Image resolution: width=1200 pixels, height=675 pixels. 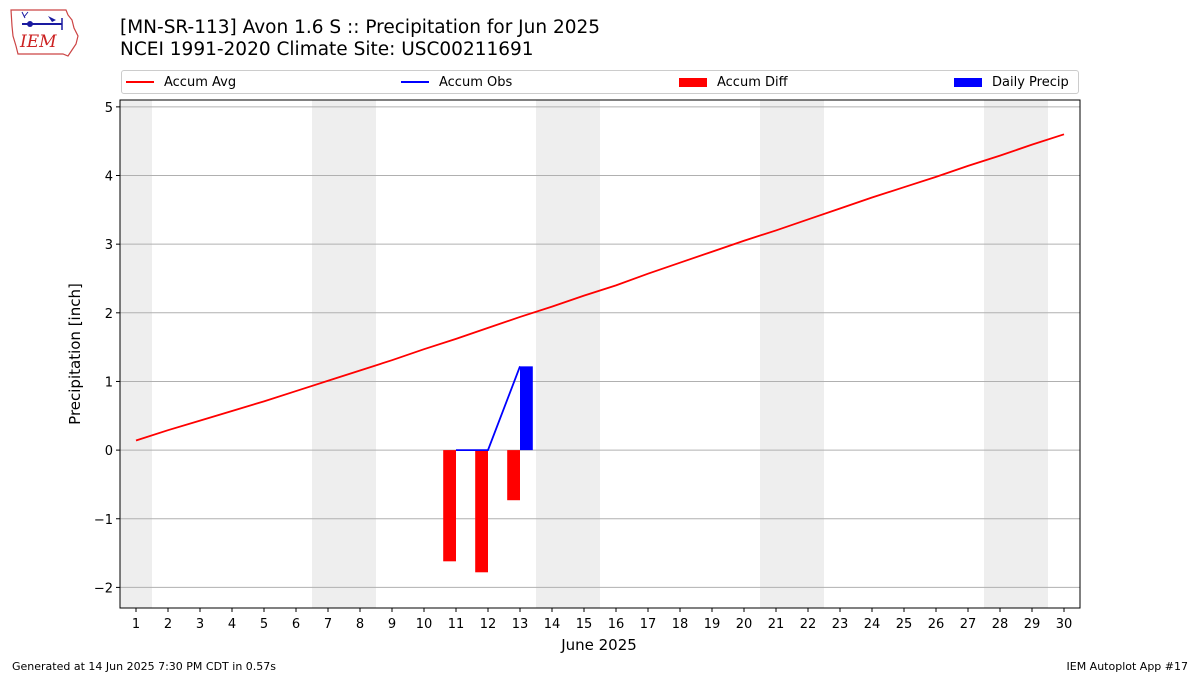 What do you see at coordinates (552, 624) in the screenshot?
I see `x-tick-label-14: 14` at bounding box center [552, 624].